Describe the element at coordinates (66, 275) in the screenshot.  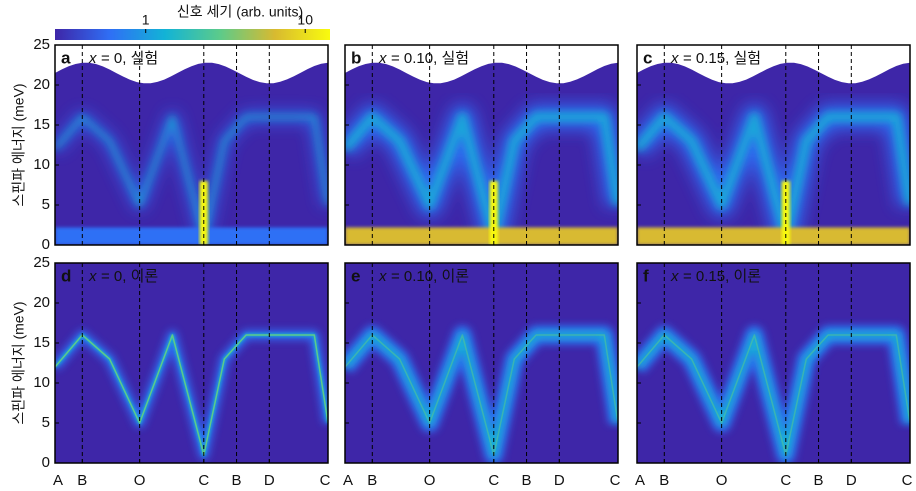
I see `panel-letter: d` at that location.